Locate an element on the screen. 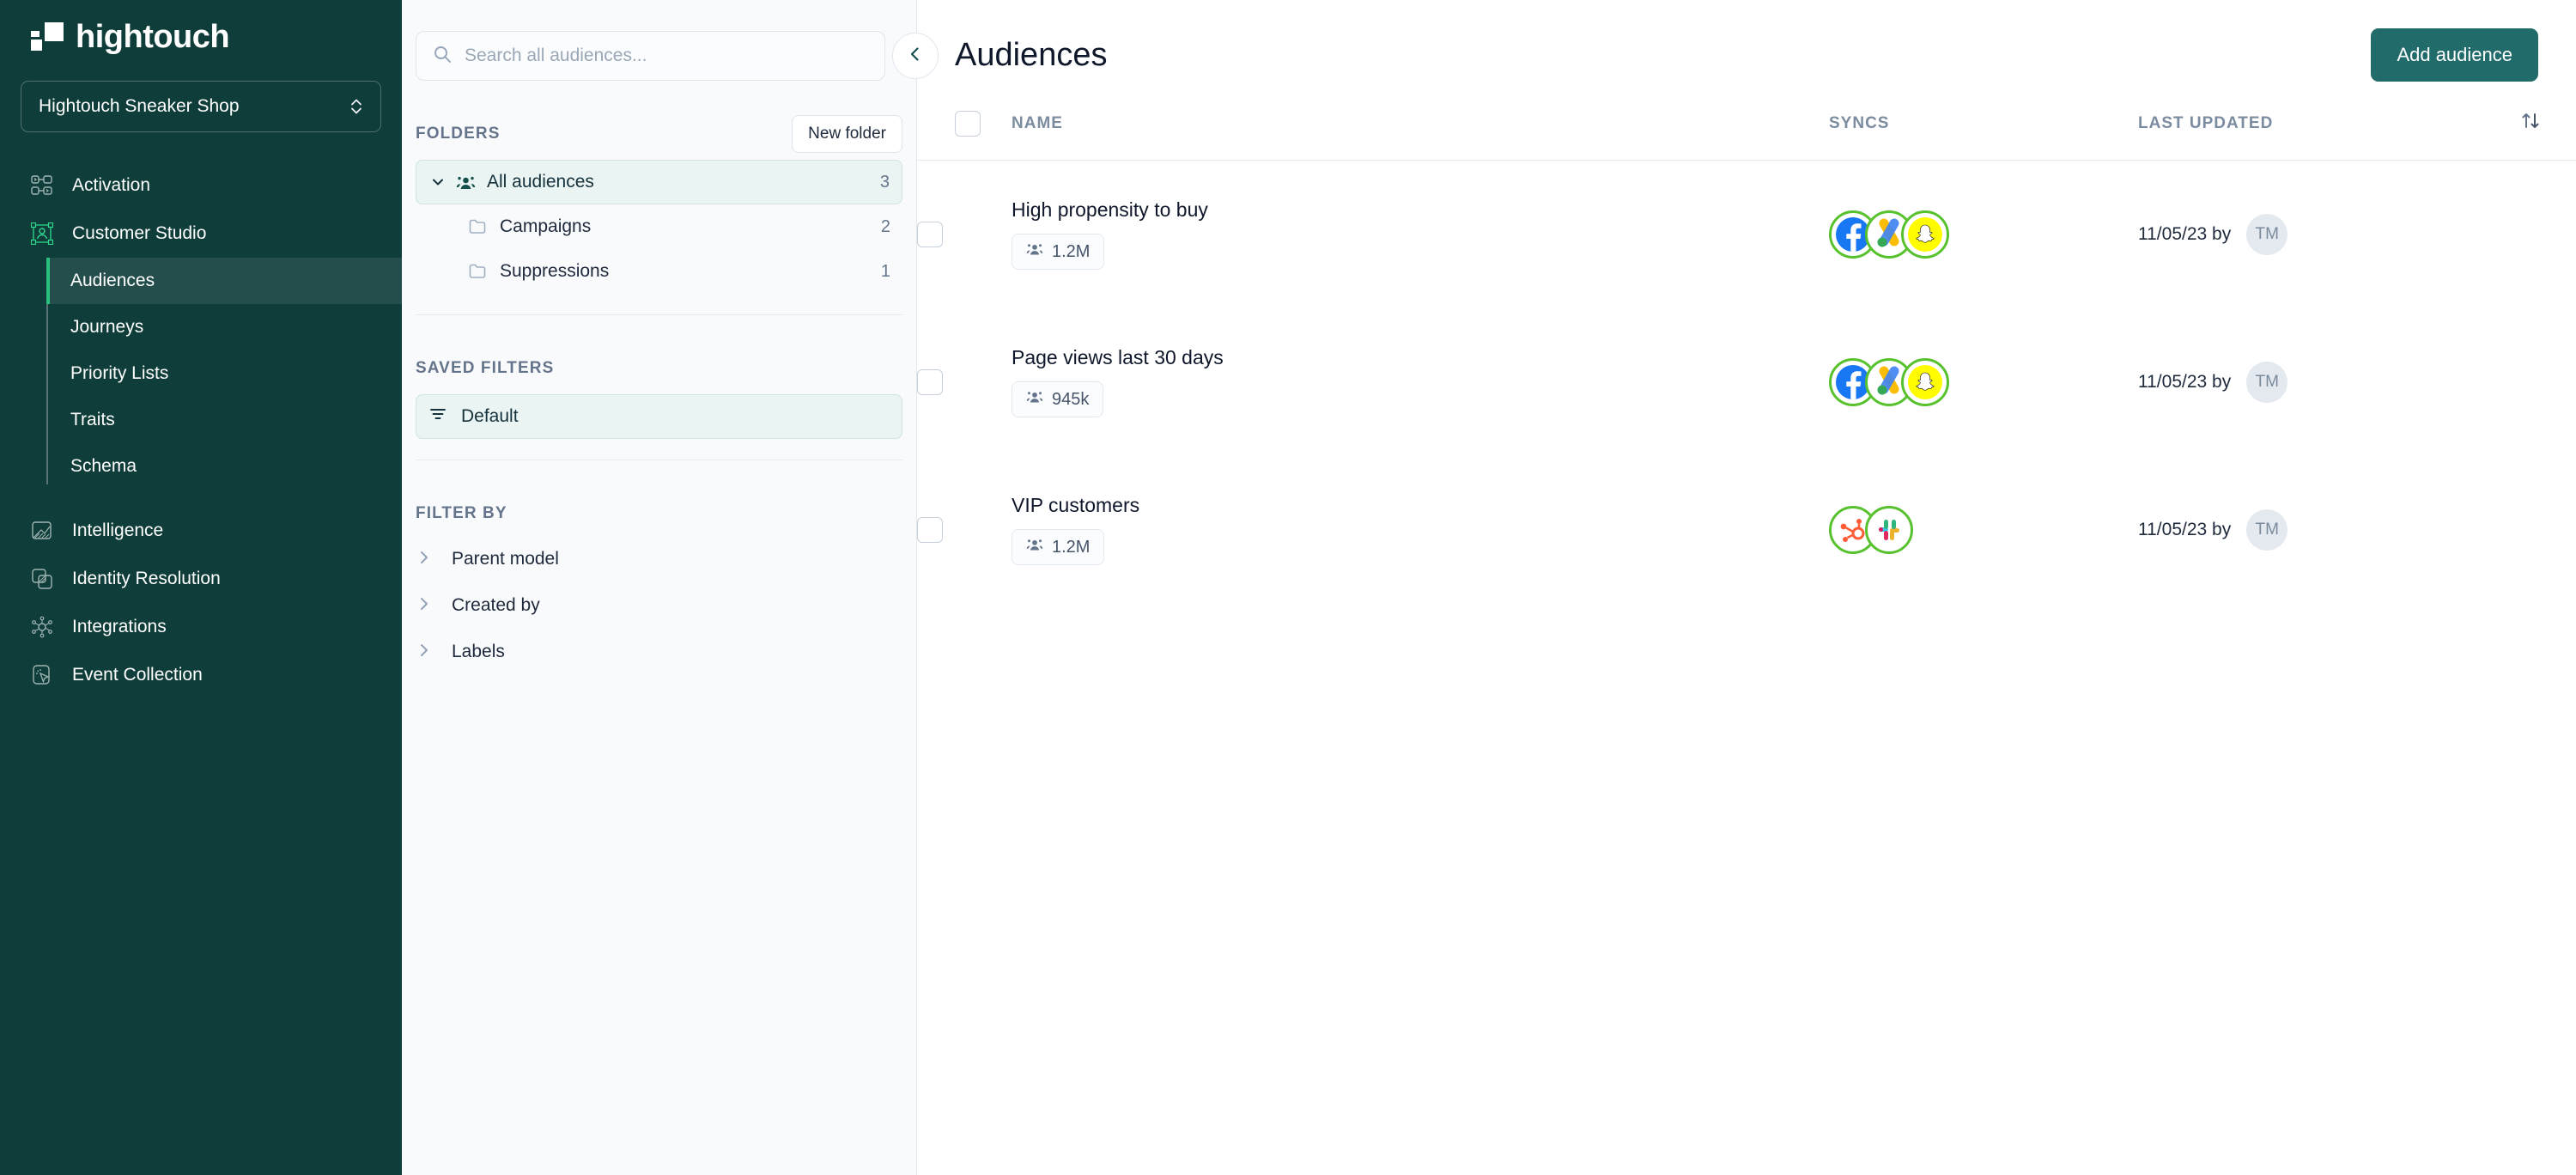  filter-parent-model: Parent model is located at coordinates (659, 559).